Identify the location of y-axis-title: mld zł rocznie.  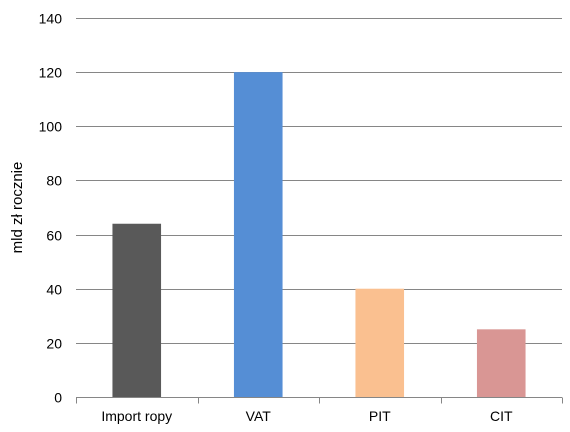
(17, 208).